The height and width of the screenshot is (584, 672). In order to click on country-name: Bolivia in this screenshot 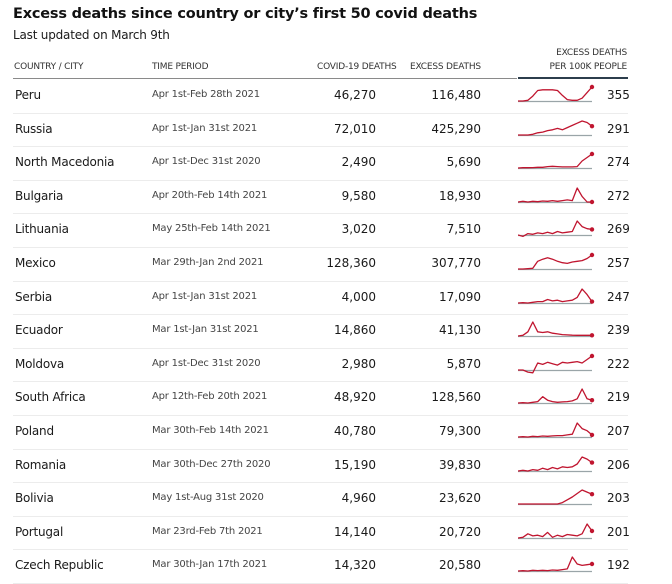, I will do `click(34, 498)`.